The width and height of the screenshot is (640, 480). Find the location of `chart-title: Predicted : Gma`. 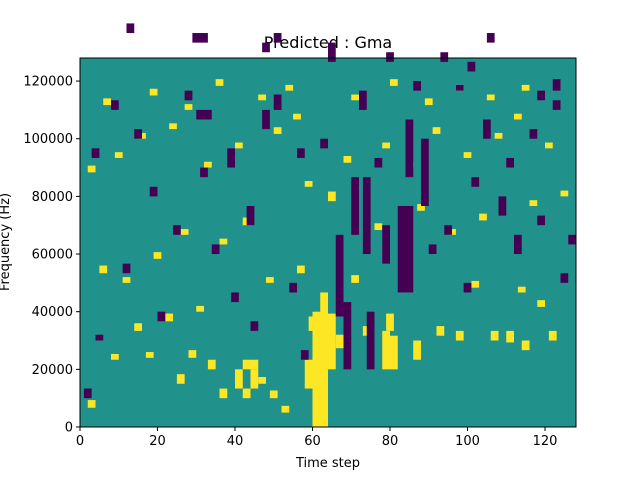

chart-title: Predicted : Gma is located at coordinates (328, 42).